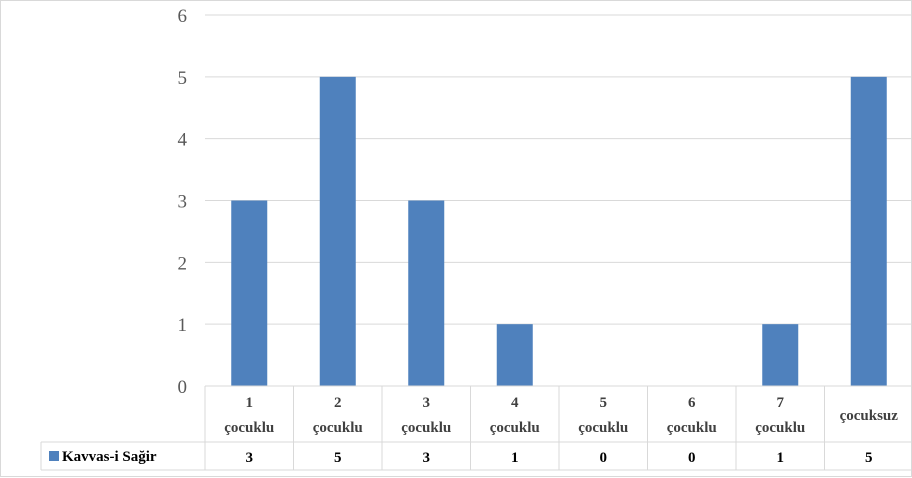  What do you see at coordinates (781, 403) in the screenshot?
I see `x-tick-label-7-line-1: 7` at bounding box center [781, 403].